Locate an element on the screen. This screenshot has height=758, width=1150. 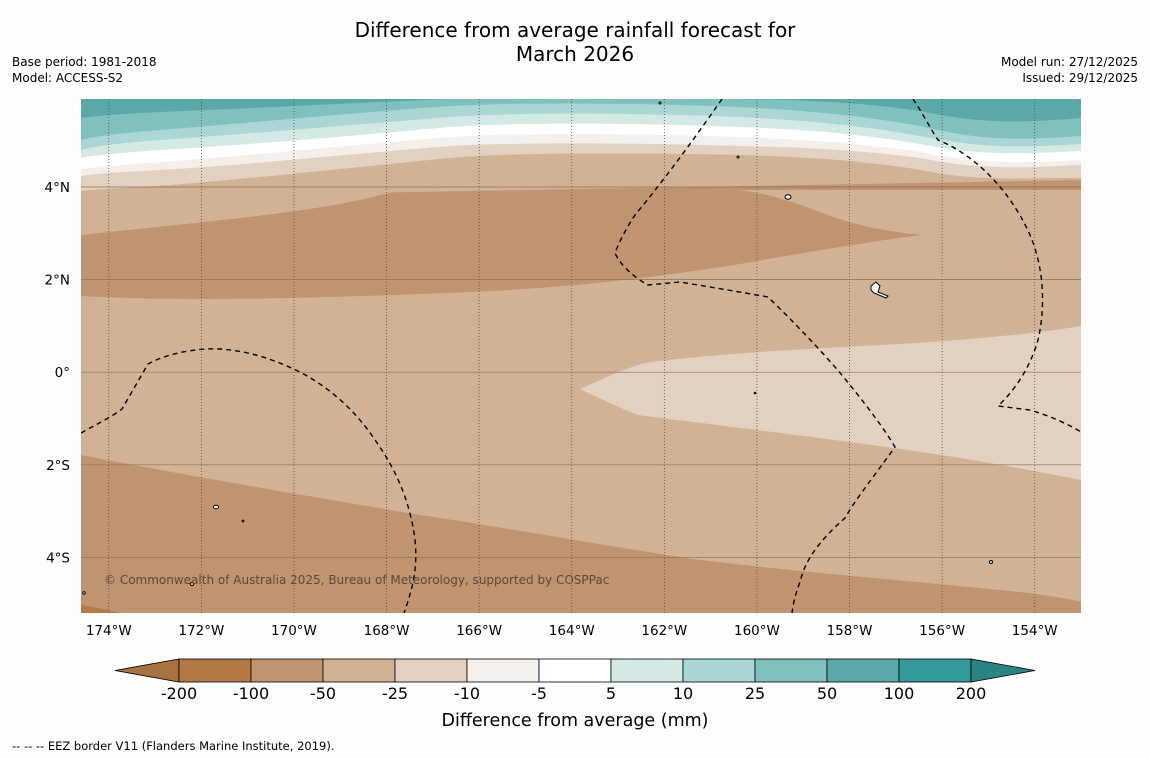
base-period-text: Base period: 1981-2018 is located at coordinates (84, 62).